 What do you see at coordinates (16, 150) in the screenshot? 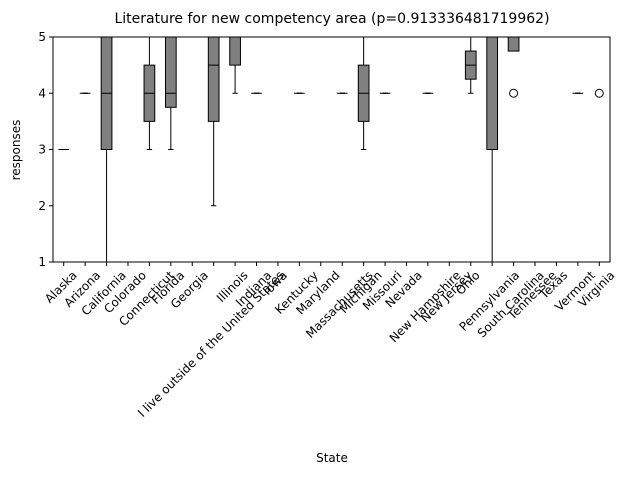
I see `y-axis-label: responses` at bounding box center [16, 150].